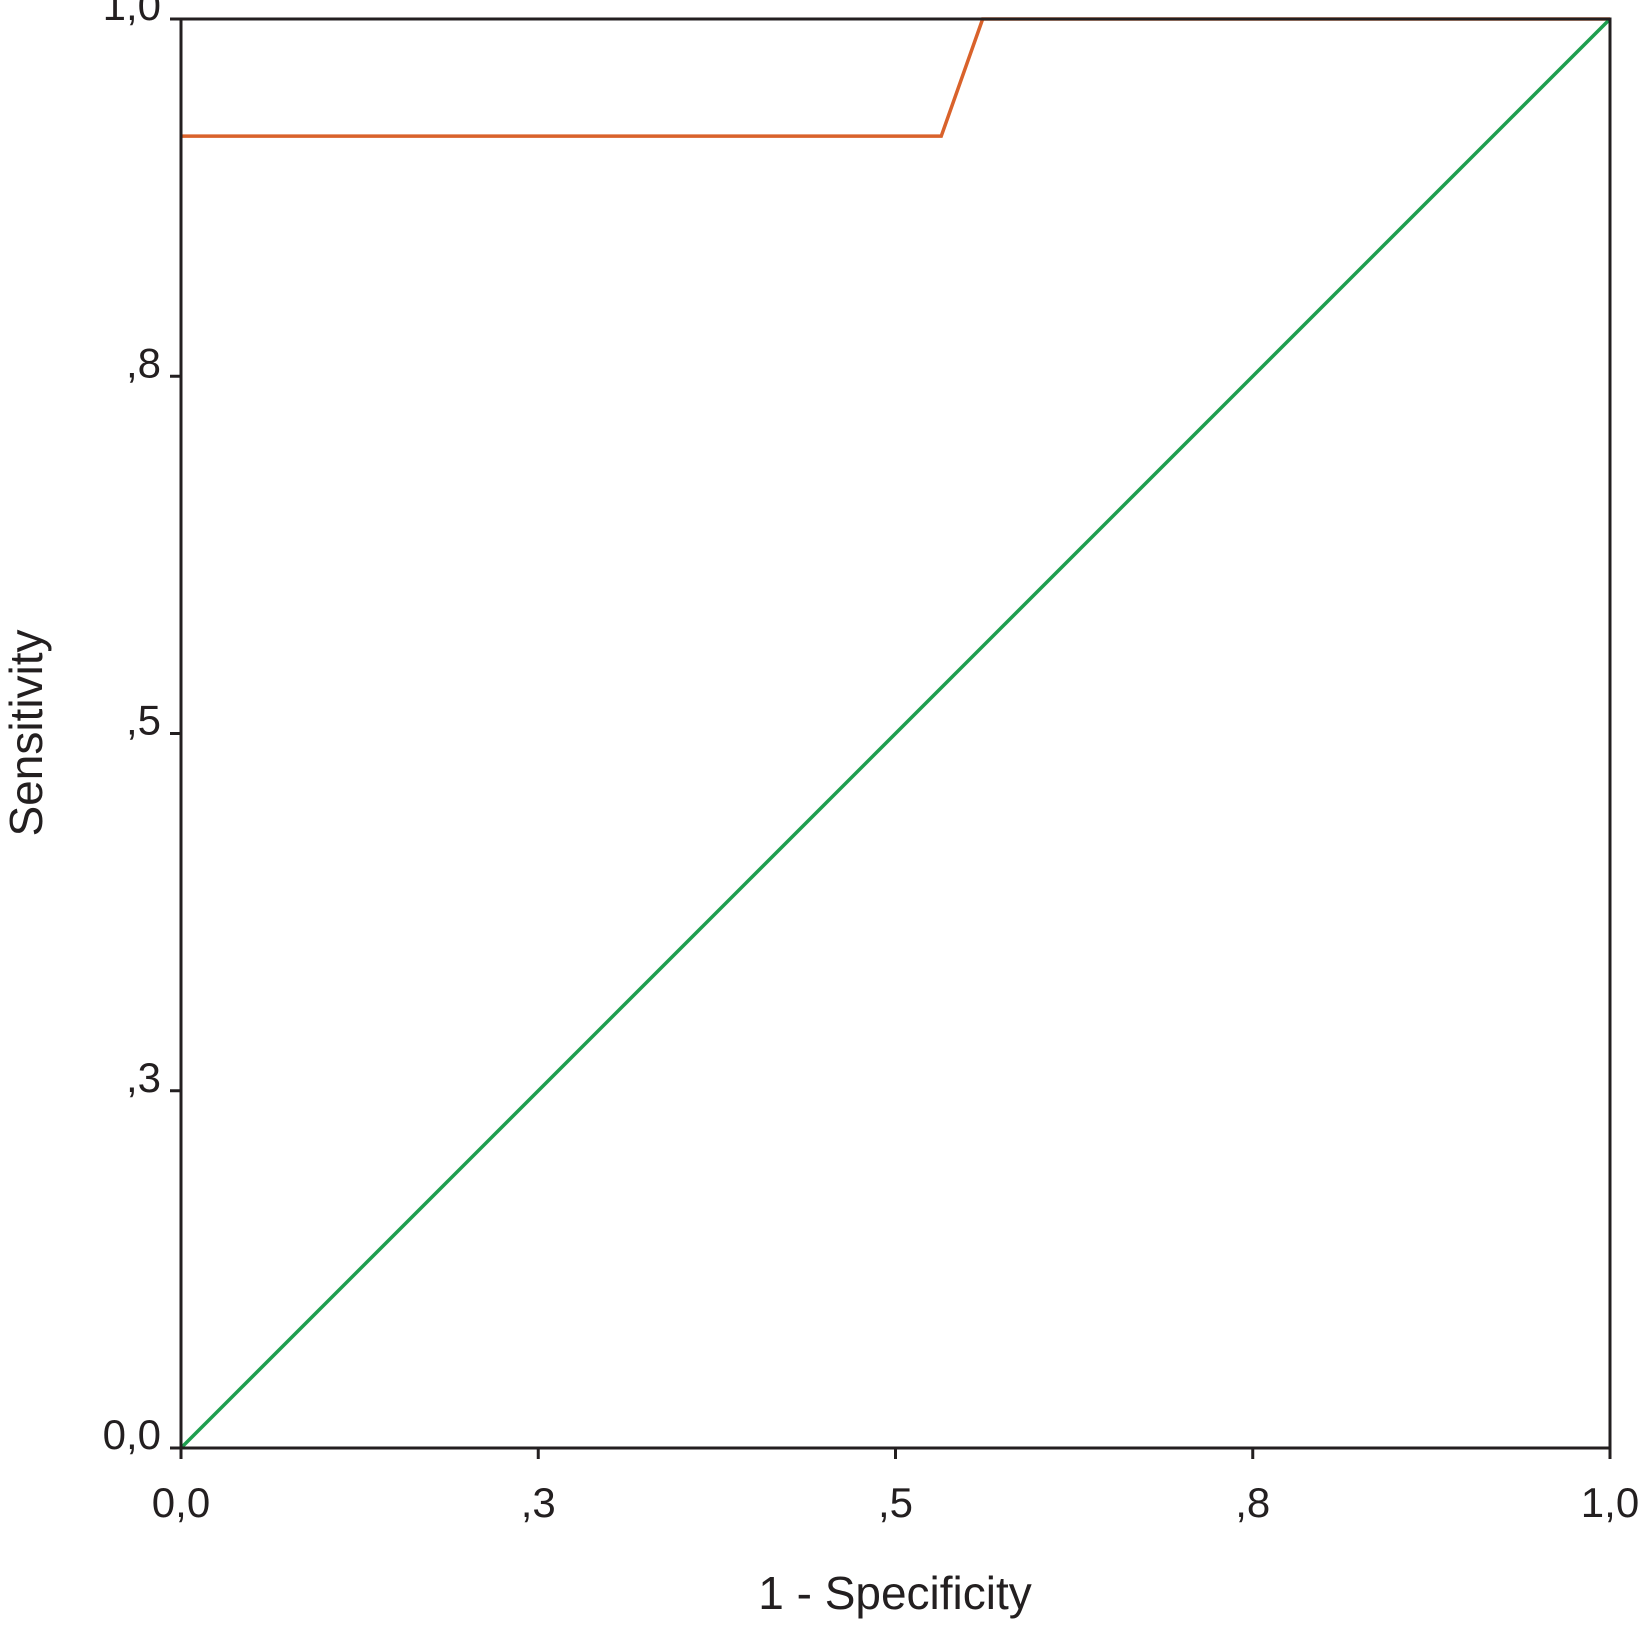 This screenshot has width=1639, height=1628. Describe the element at coordinates (538, 1502) in the screenshot. I see `x-tick-label: ,3` at that location.